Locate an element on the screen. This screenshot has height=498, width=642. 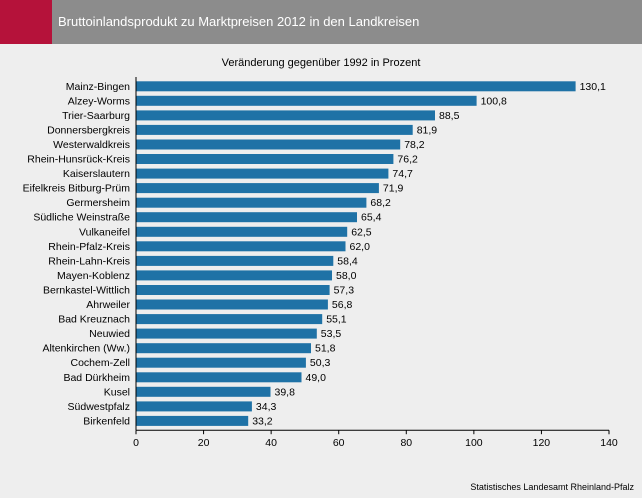
value-label: 100,8 is located at coordinates (494, 101).